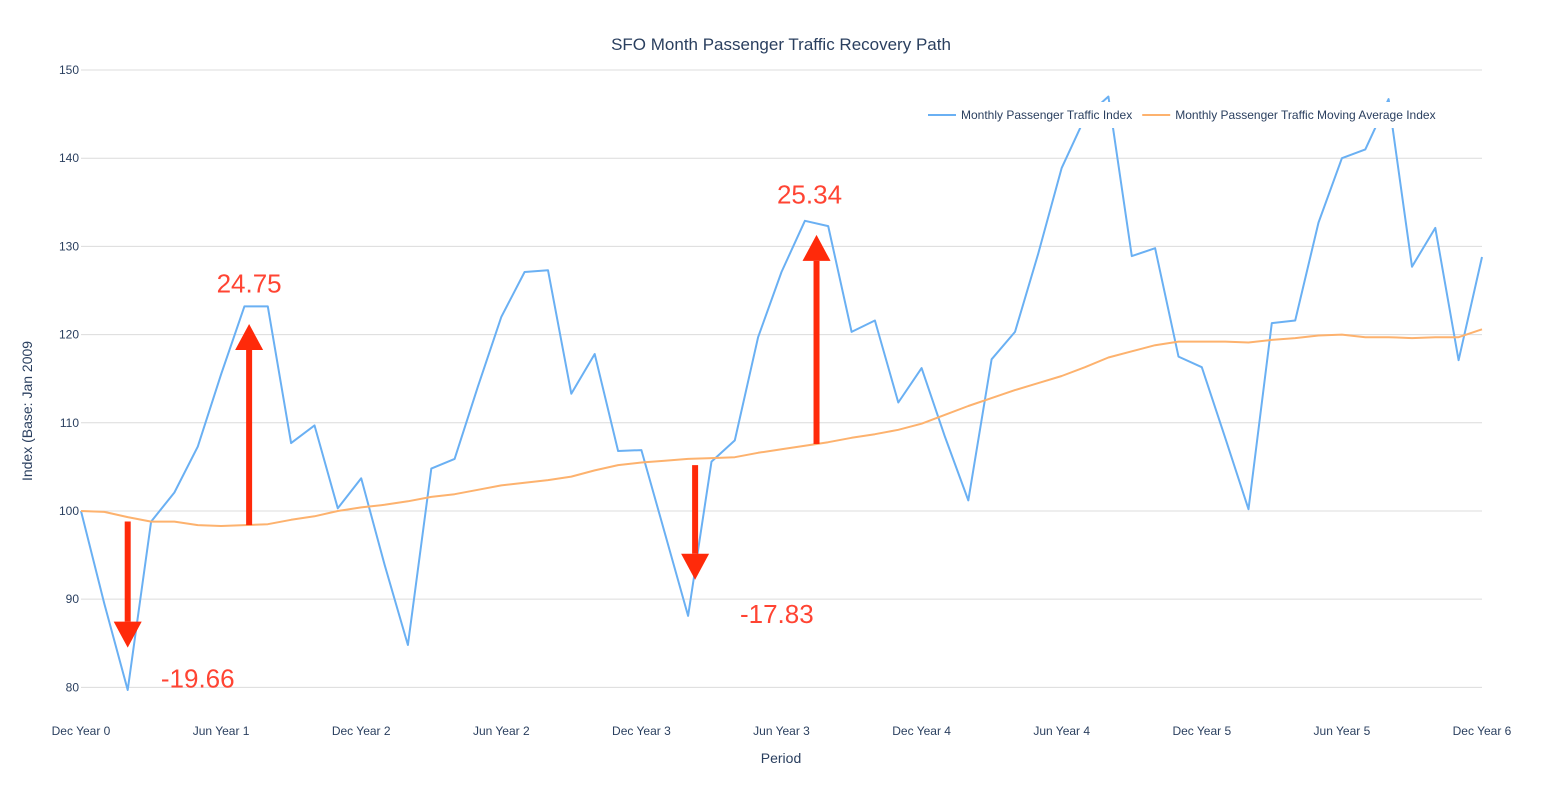 The height and width of the screenshot is (807, 1562). What do you see at coordinates (361, 731) in the screenshot?
I see `x-tick-label: Dec Year 2` at bounding box center [361, 731].